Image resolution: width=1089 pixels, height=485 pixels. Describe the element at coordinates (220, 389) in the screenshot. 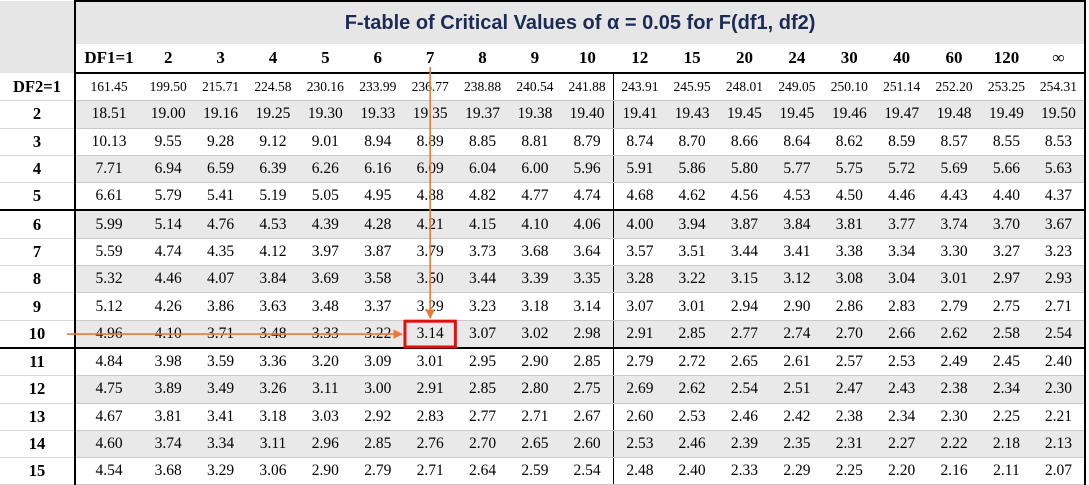

I see `table-cell: 3.49` at that location.